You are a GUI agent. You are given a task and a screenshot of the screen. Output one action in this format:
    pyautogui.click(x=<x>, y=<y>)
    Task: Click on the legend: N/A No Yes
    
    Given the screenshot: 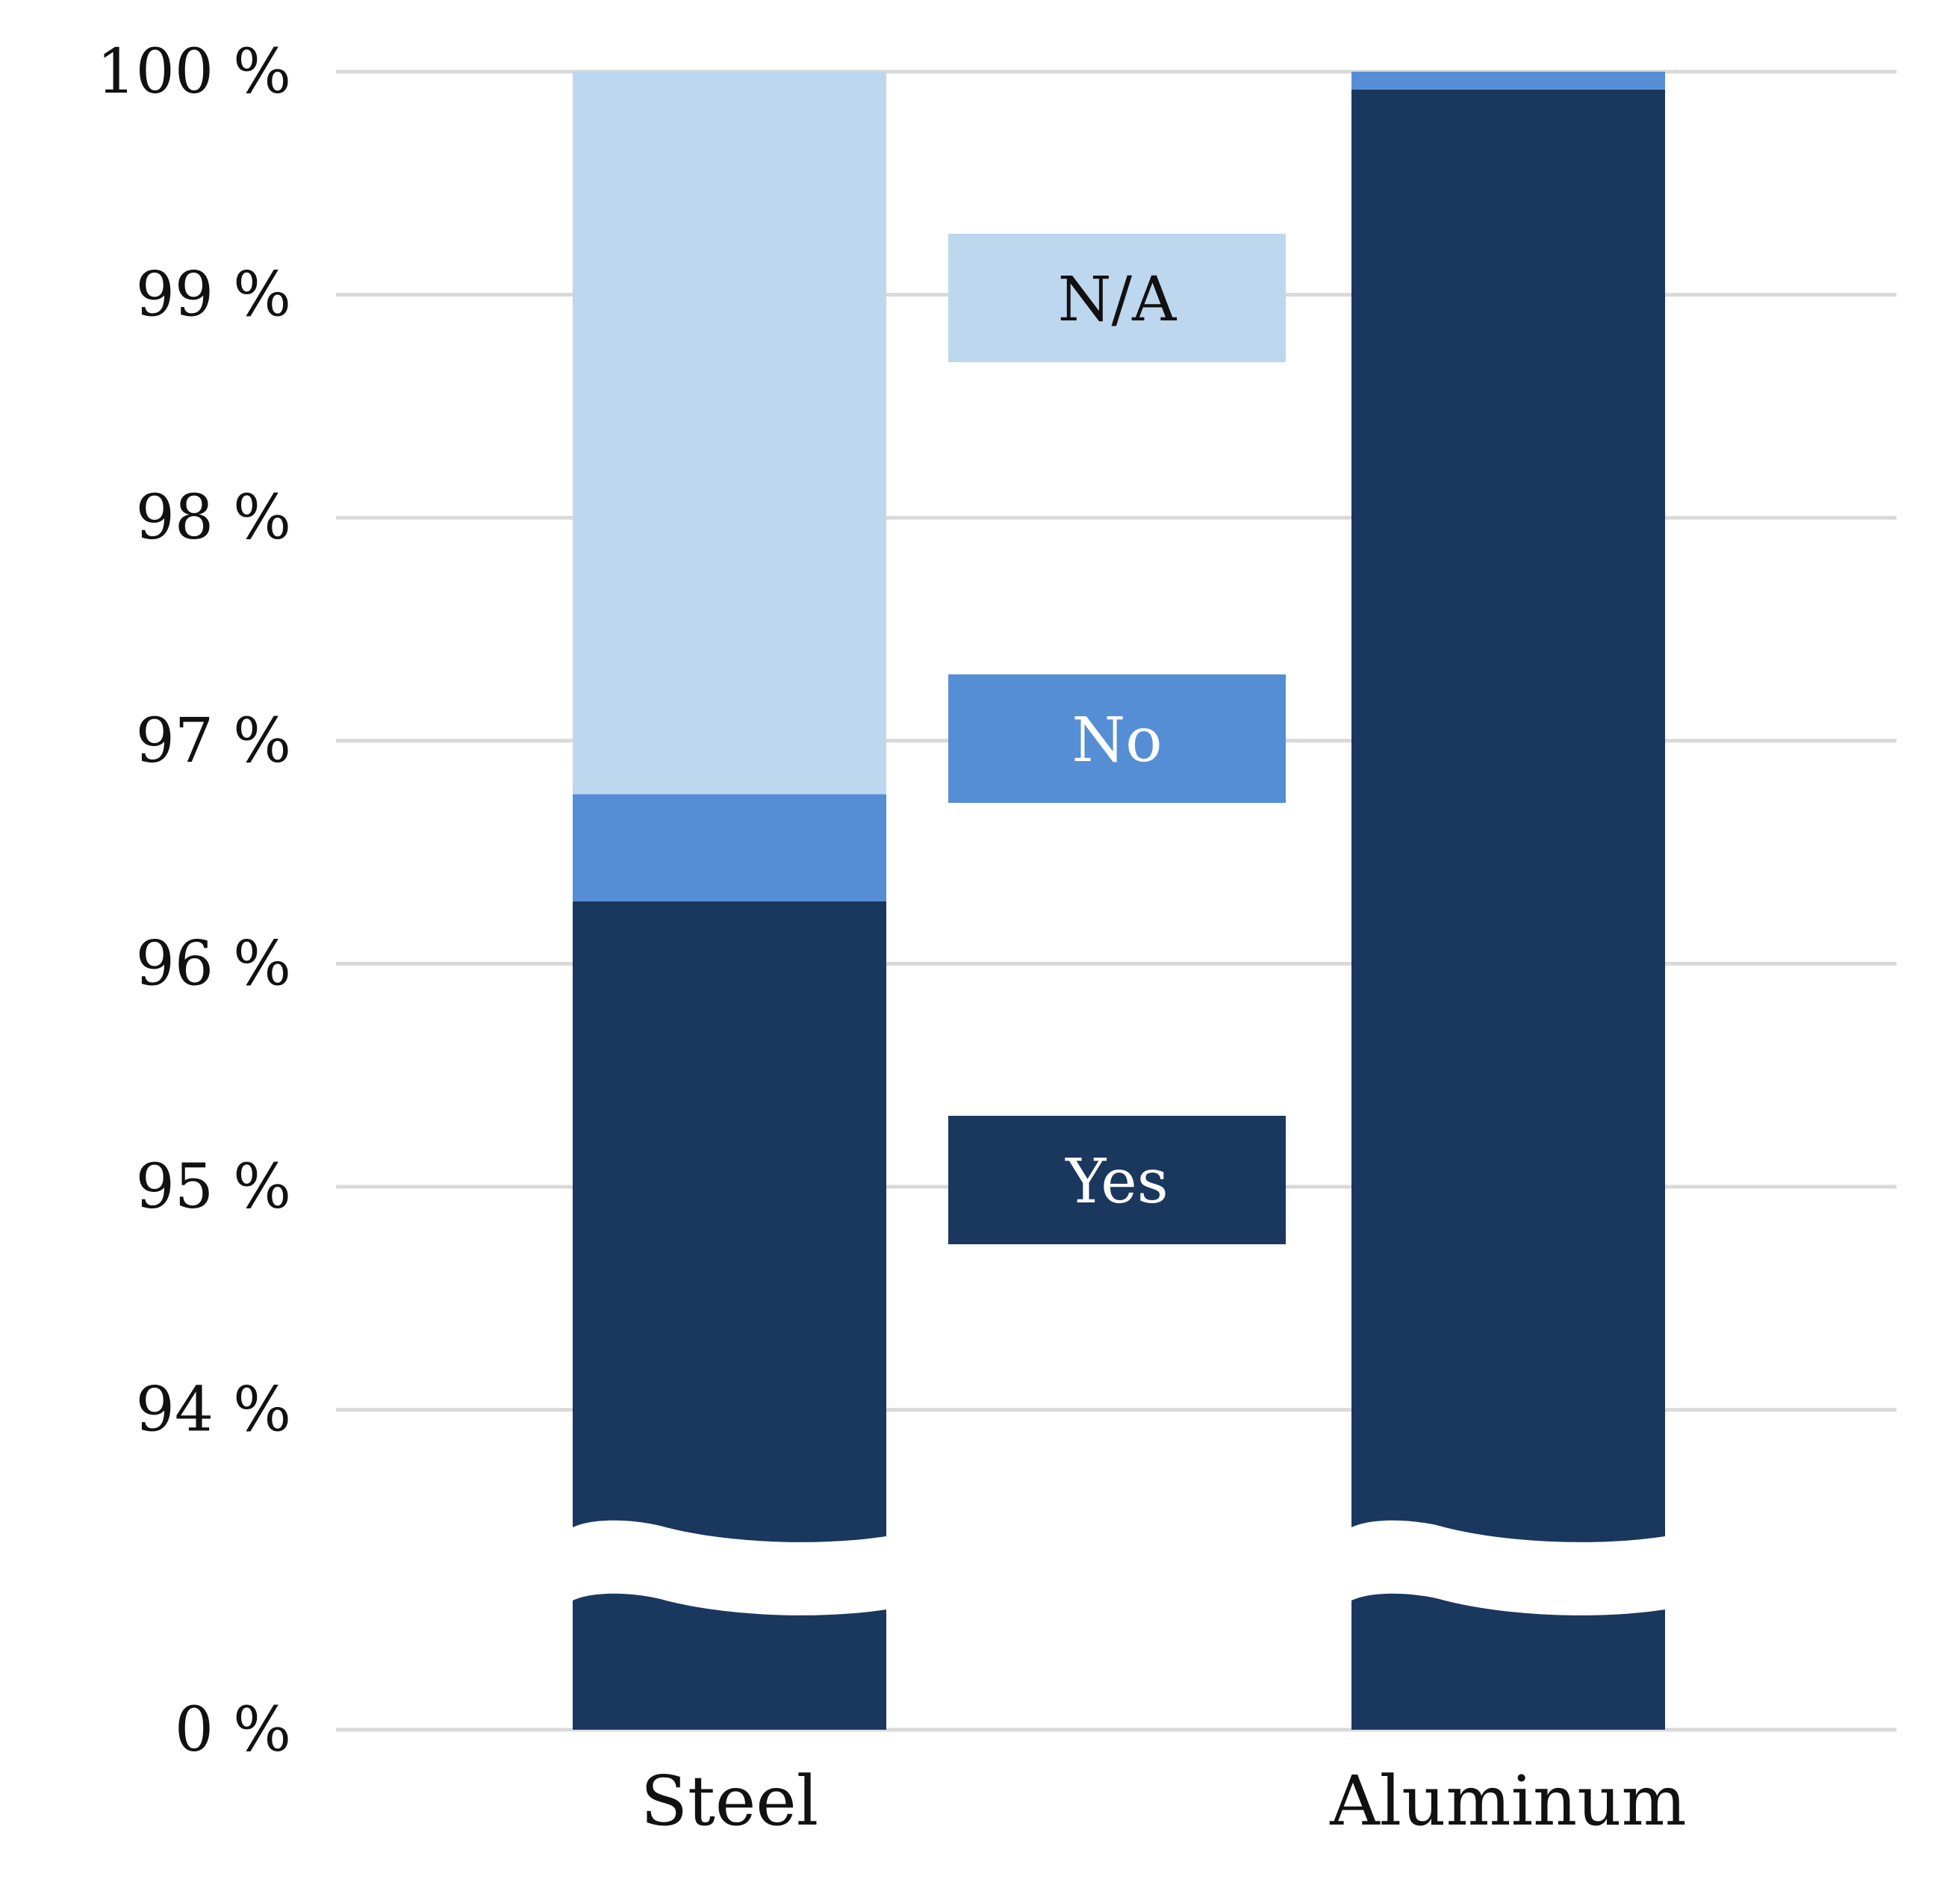 What is the action you would take?
    pyautogui.click(x=1117, y=739)
    